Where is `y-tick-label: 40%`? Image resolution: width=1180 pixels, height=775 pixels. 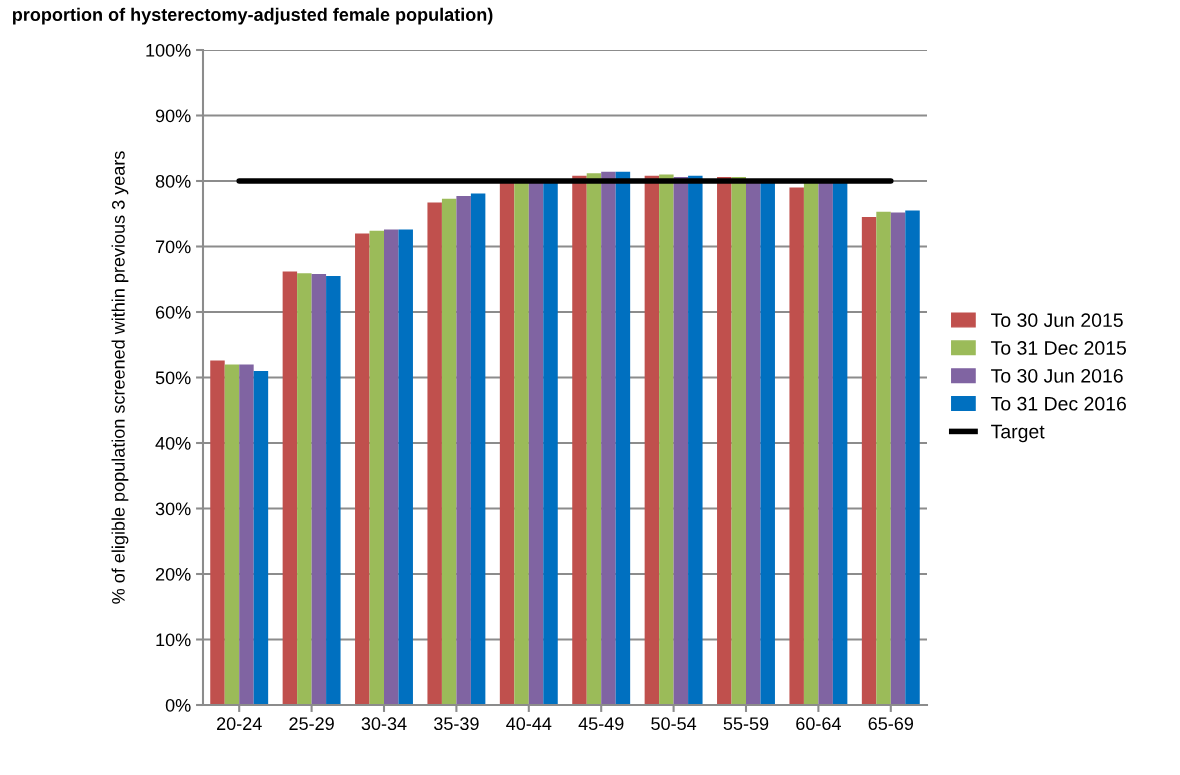 y-tick-label: 40% is located at coordinates (173, 443).